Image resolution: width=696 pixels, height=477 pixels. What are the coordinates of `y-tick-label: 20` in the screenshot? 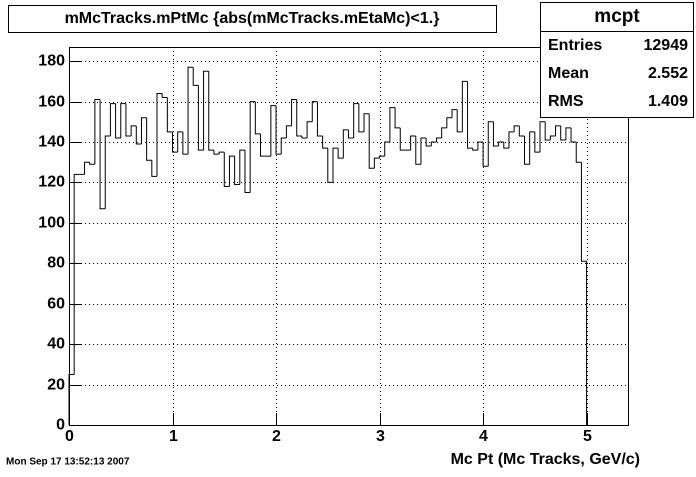 It's located at (56, 385).